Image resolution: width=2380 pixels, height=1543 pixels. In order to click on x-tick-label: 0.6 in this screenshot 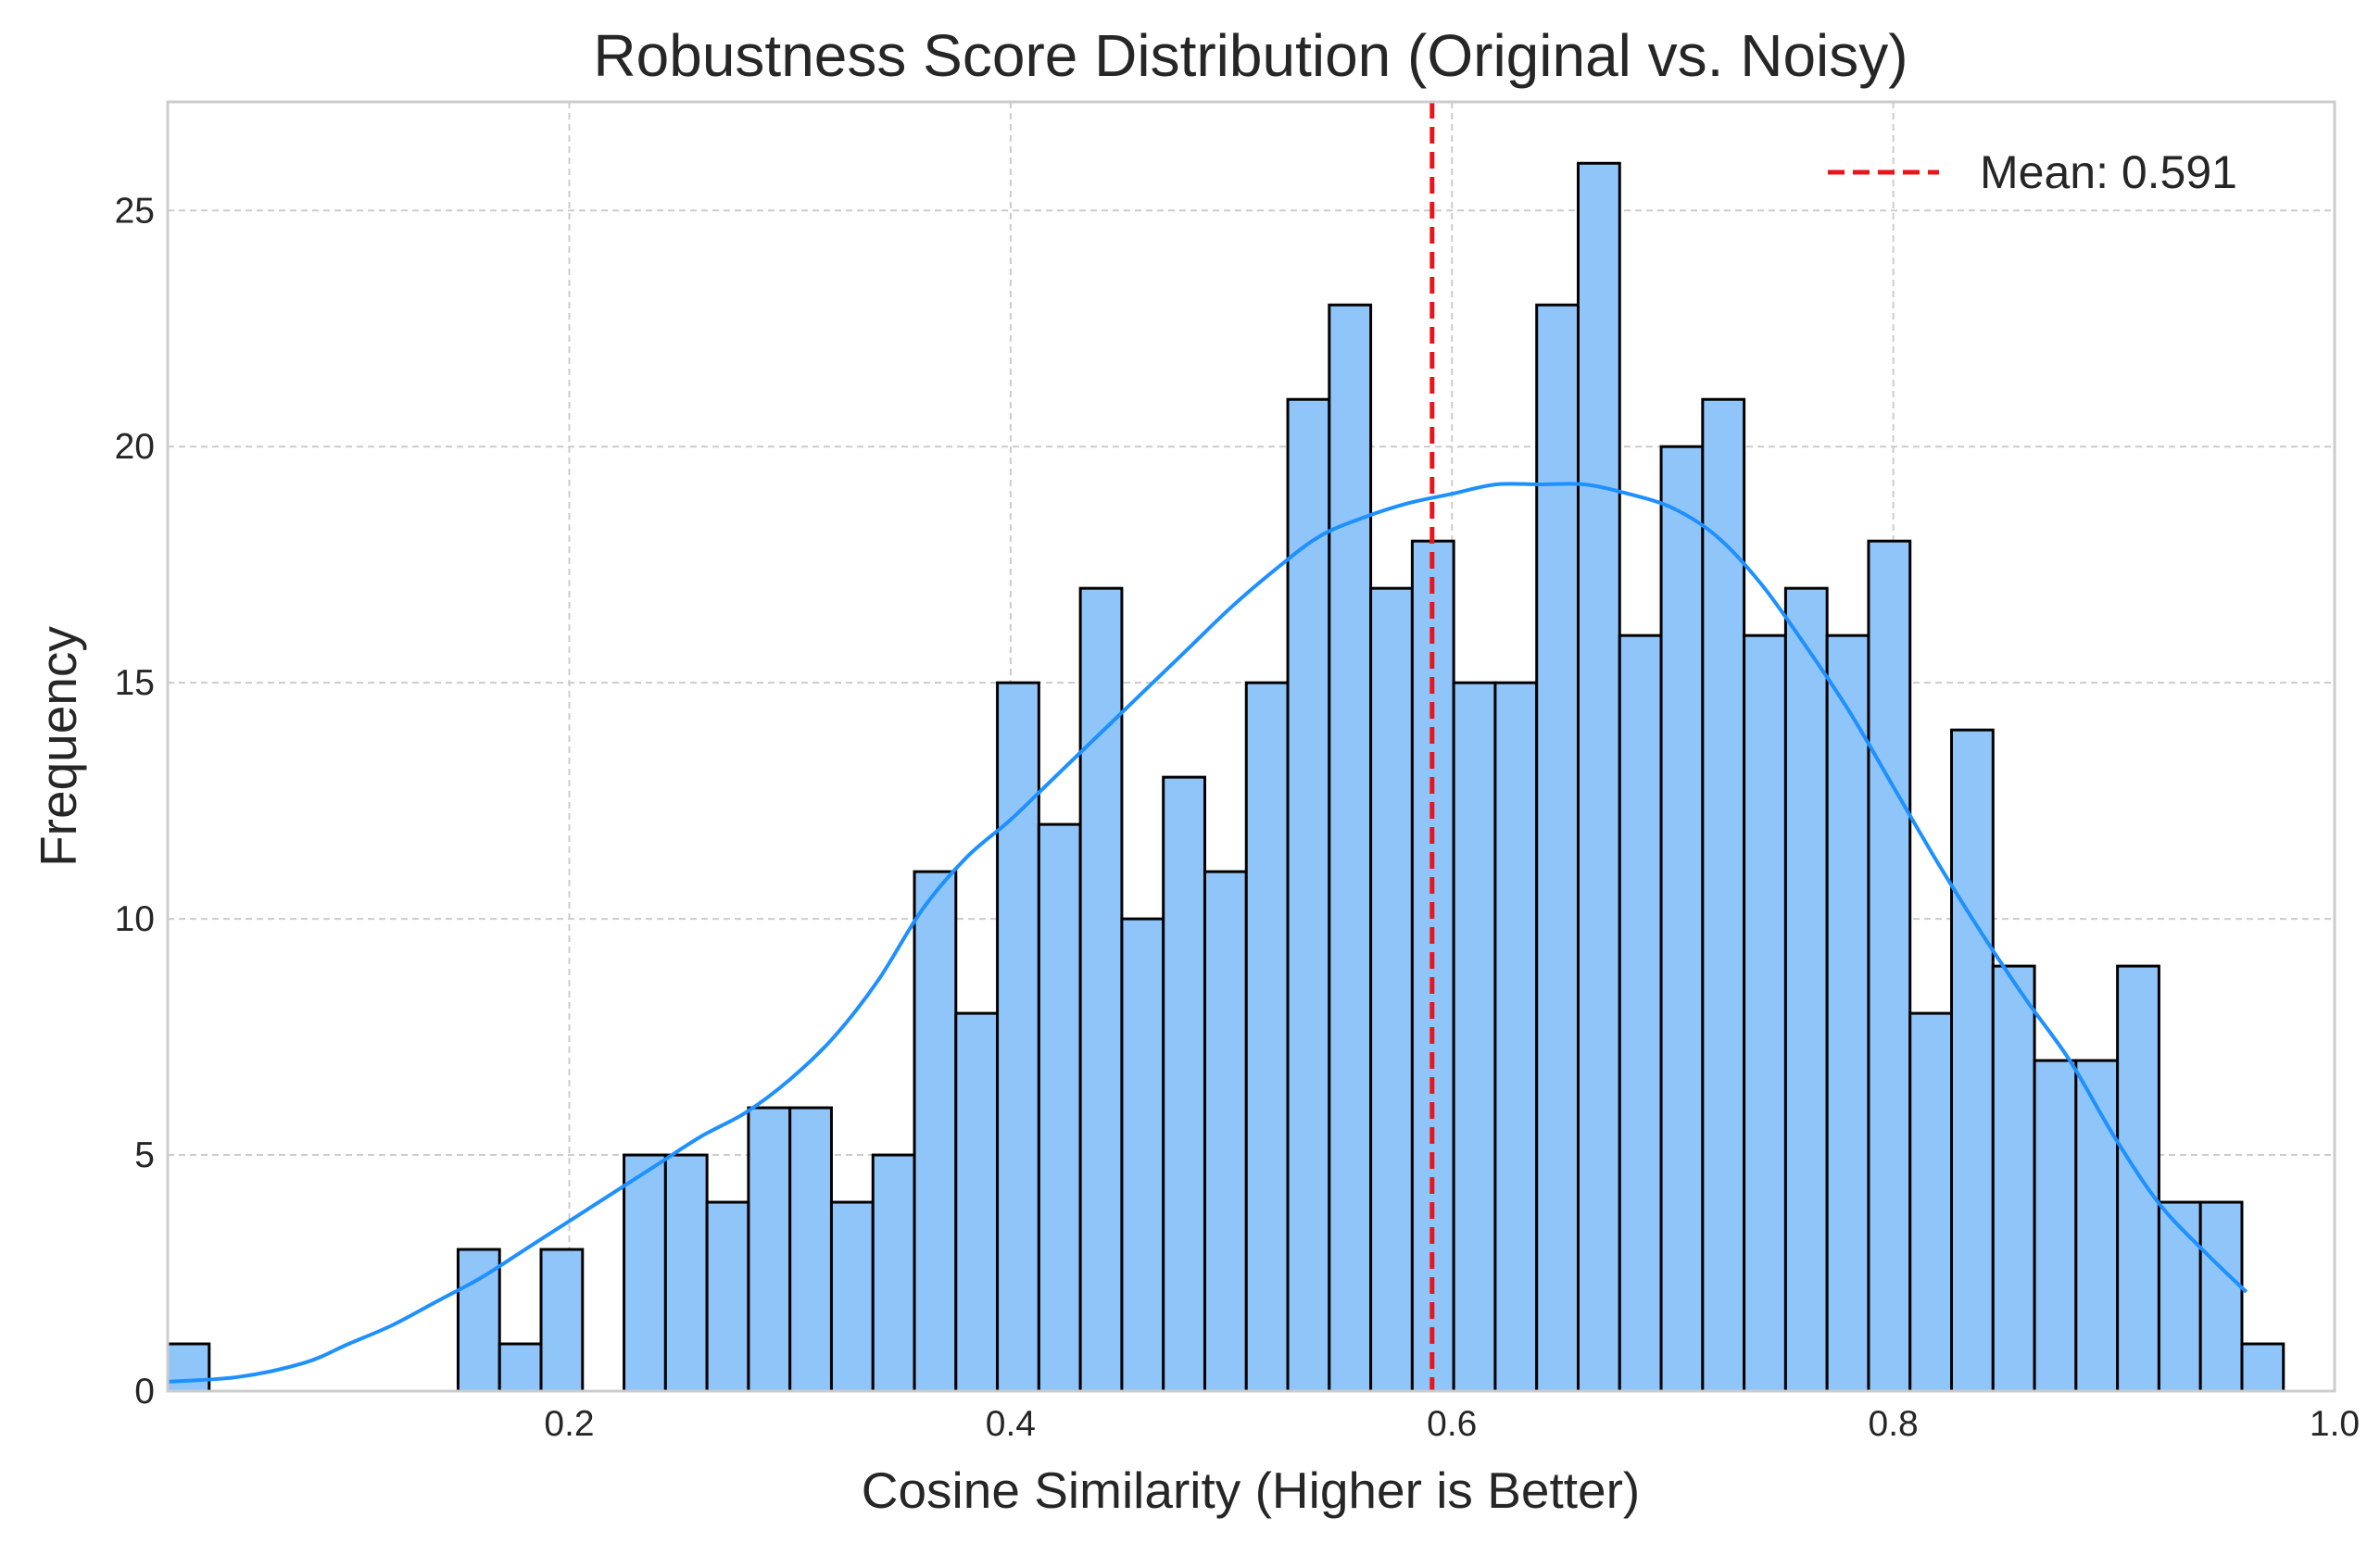, I will do `click(1452, 1424)`.